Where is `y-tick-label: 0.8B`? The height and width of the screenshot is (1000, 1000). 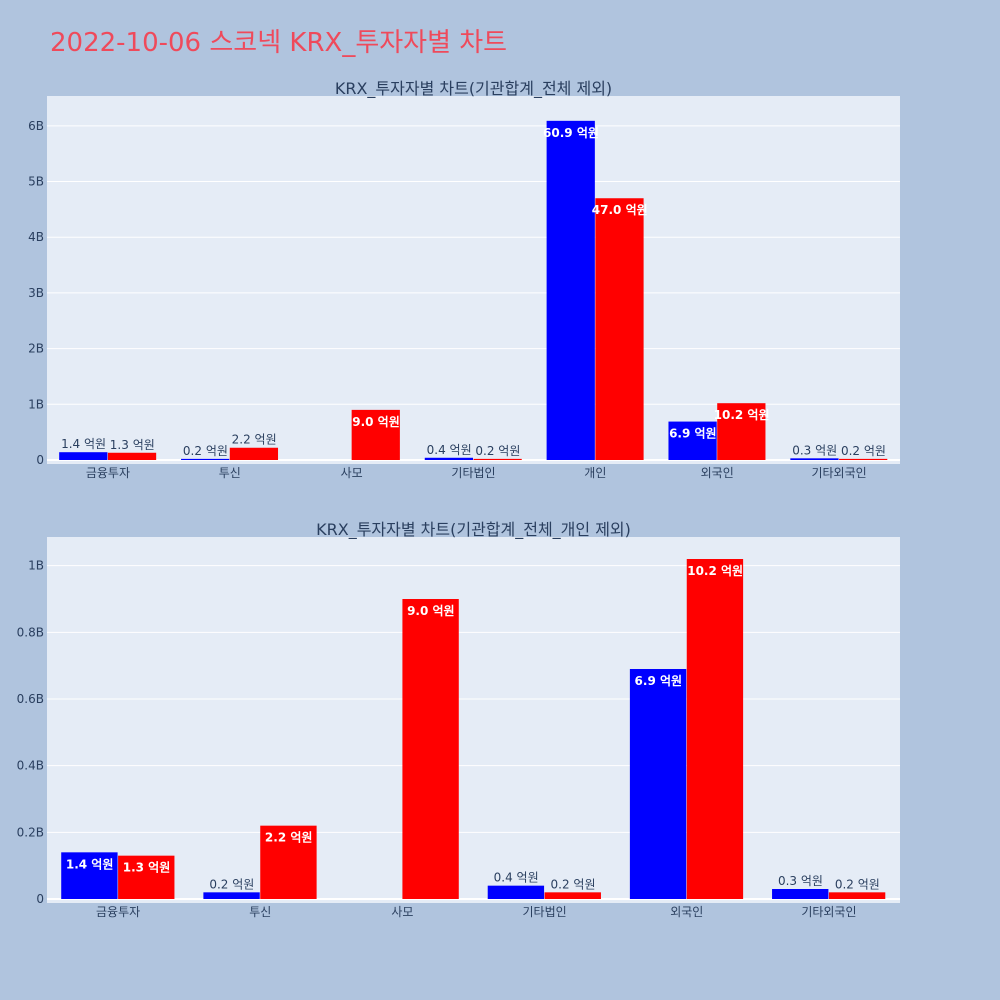
y-tick-label: 0.8B is located at coordinates (30, 632).